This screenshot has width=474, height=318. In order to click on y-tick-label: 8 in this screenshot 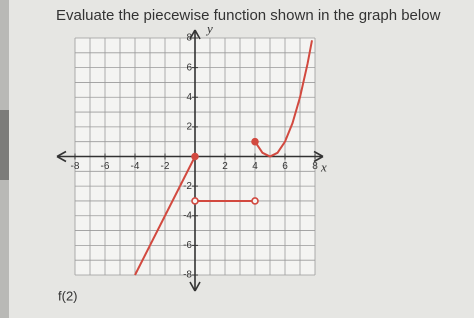, I will do `click(189, 38)`.